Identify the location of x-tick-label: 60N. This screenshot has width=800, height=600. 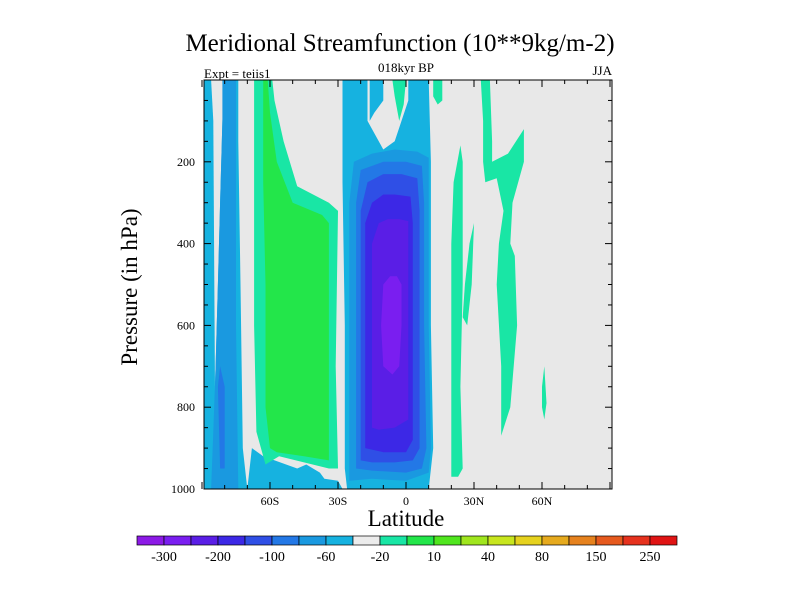
(542, 501).